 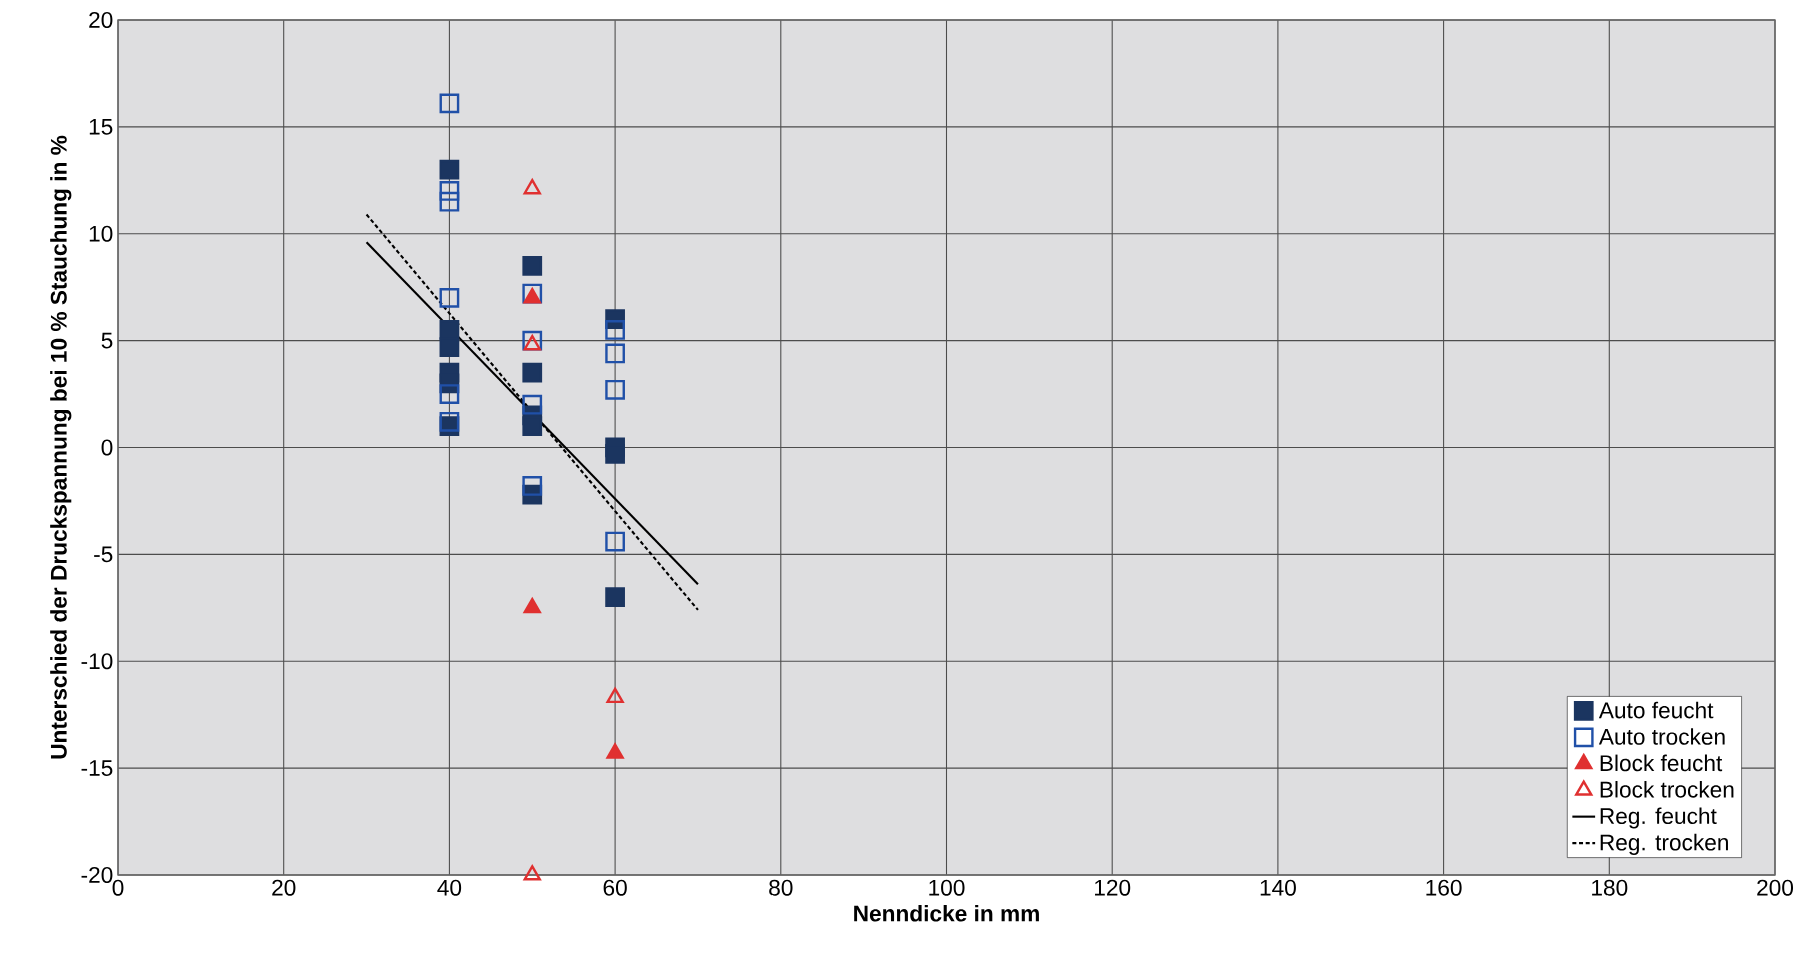 What do you see at coordinates (97, 768) in the screenshot?
I see `y-tick-label: -15` at bounding box center [97, 768].